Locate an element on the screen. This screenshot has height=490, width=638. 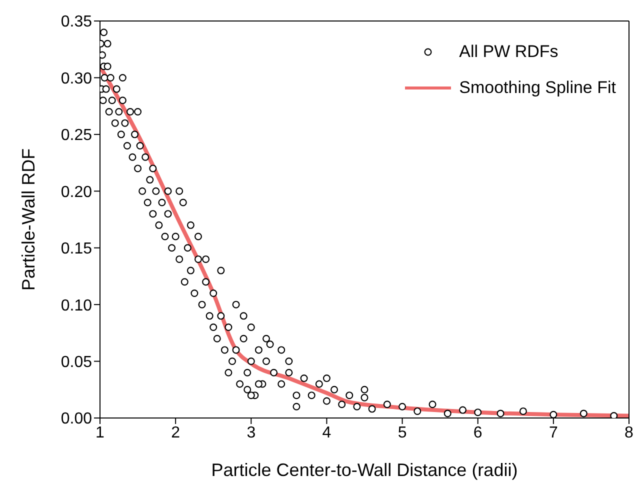
y-tick-label: 0.35 is located at coordinates (76, 22).